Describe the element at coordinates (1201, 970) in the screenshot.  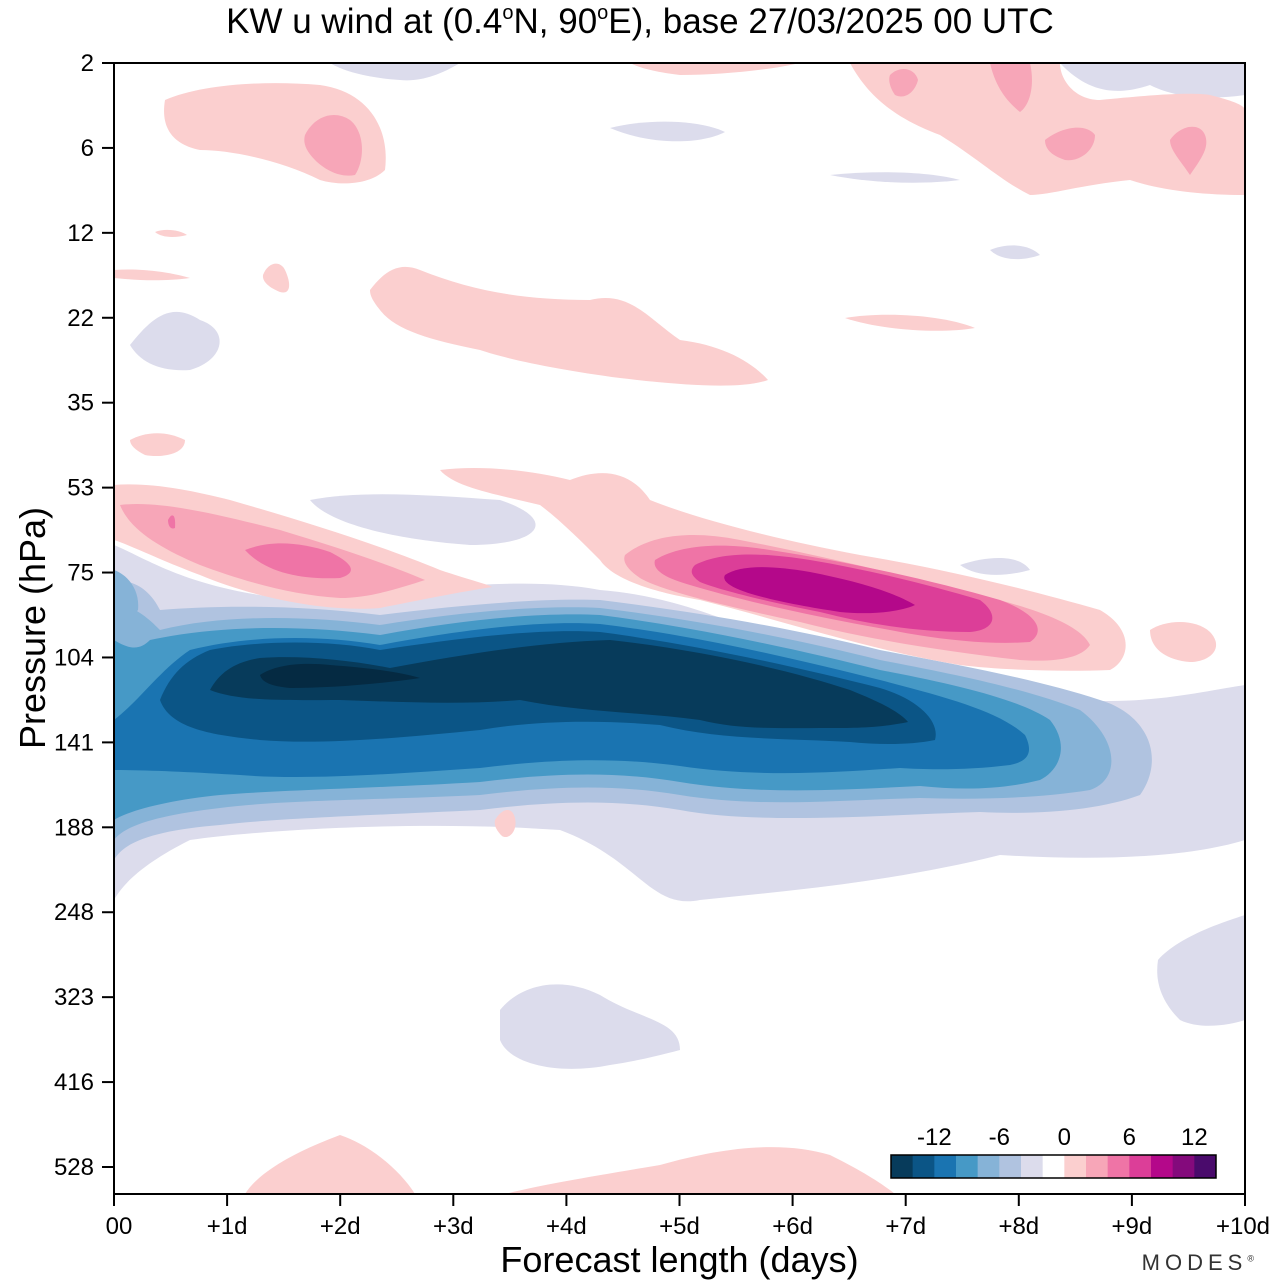
I see `contour-neg2-d` at that location.